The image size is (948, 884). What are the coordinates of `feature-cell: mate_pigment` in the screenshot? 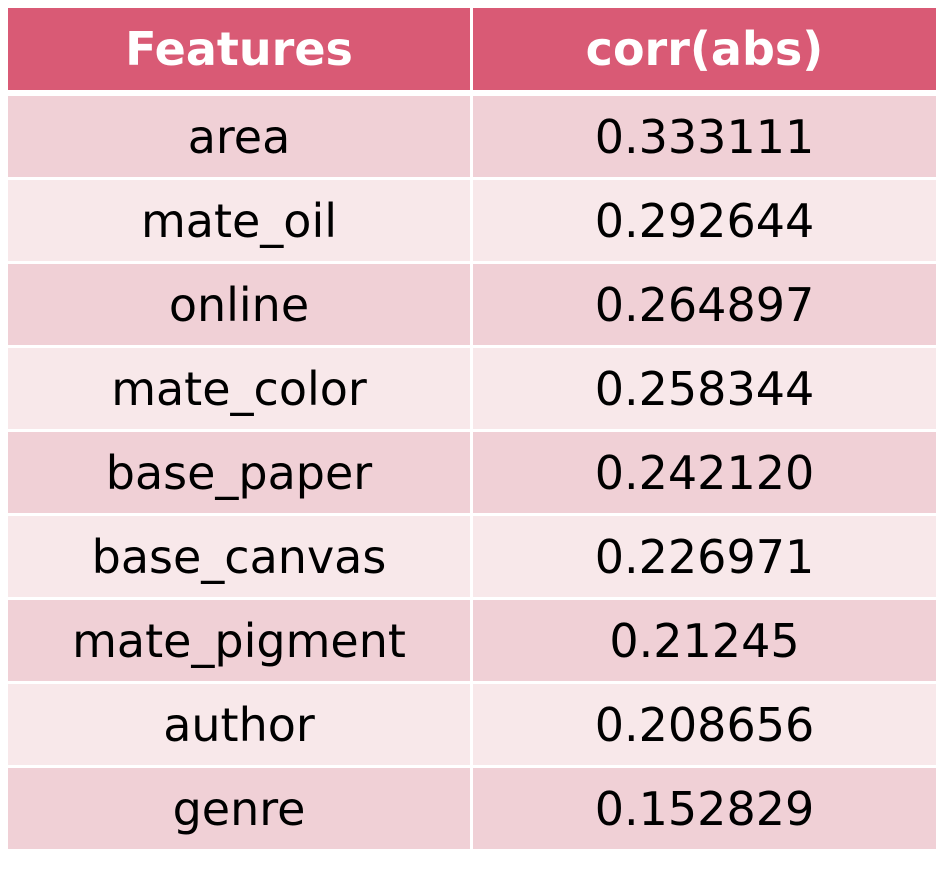 It's located at (239, 640).